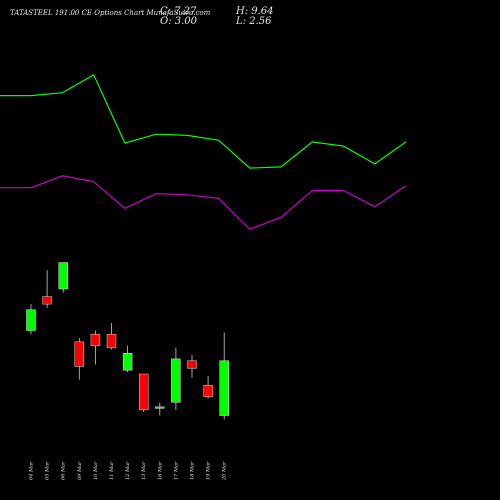 The image size is (500, 500). I want to click on x-tick-label: 19 Mar, so click(209, 470).